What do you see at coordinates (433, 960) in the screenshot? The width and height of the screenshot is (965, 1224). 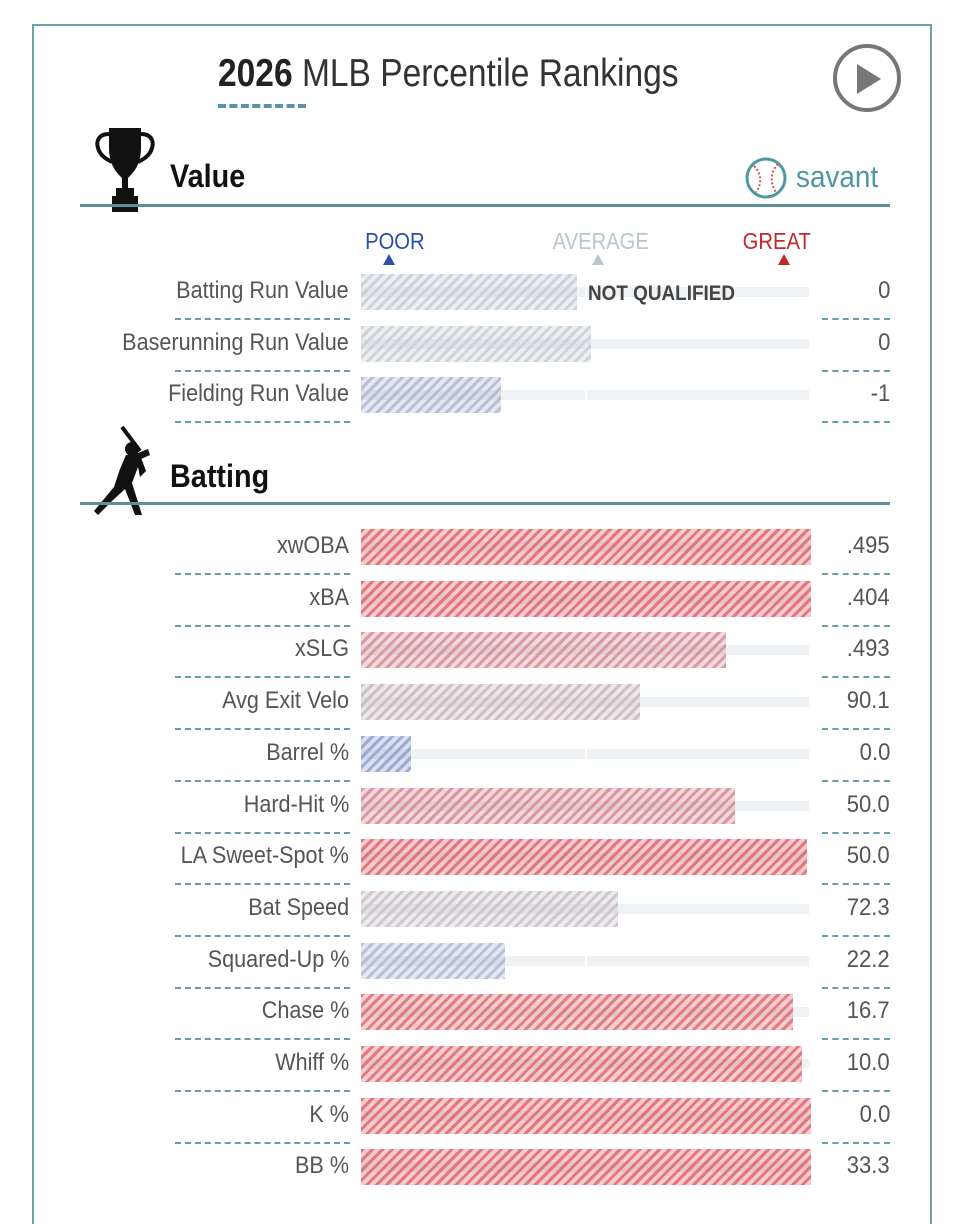 I see `percentile-bar-squared-up` at bounding box center [433, 960].